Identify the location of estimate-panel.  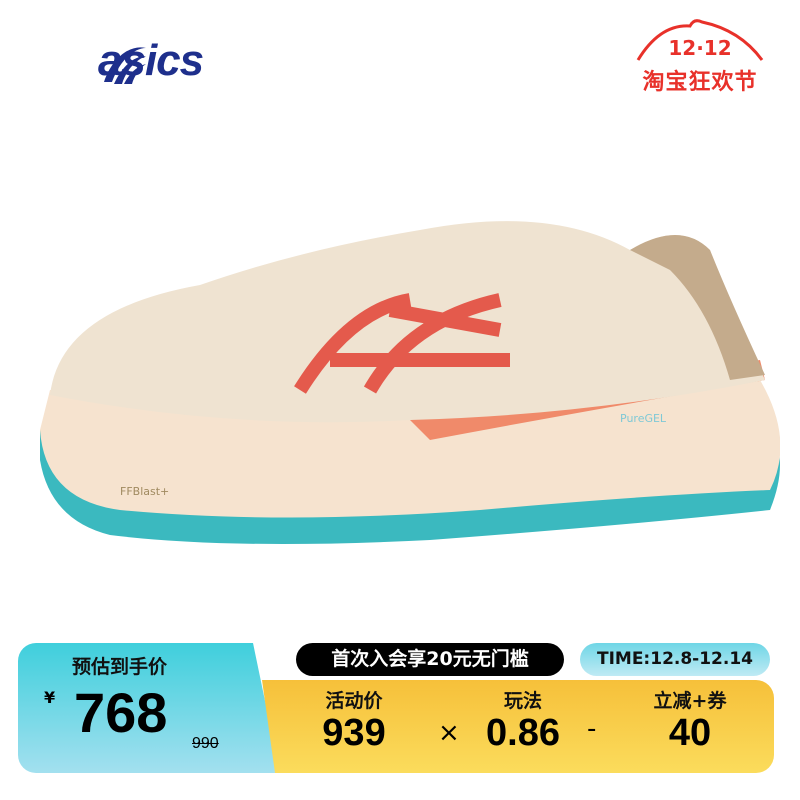
(149, 708).